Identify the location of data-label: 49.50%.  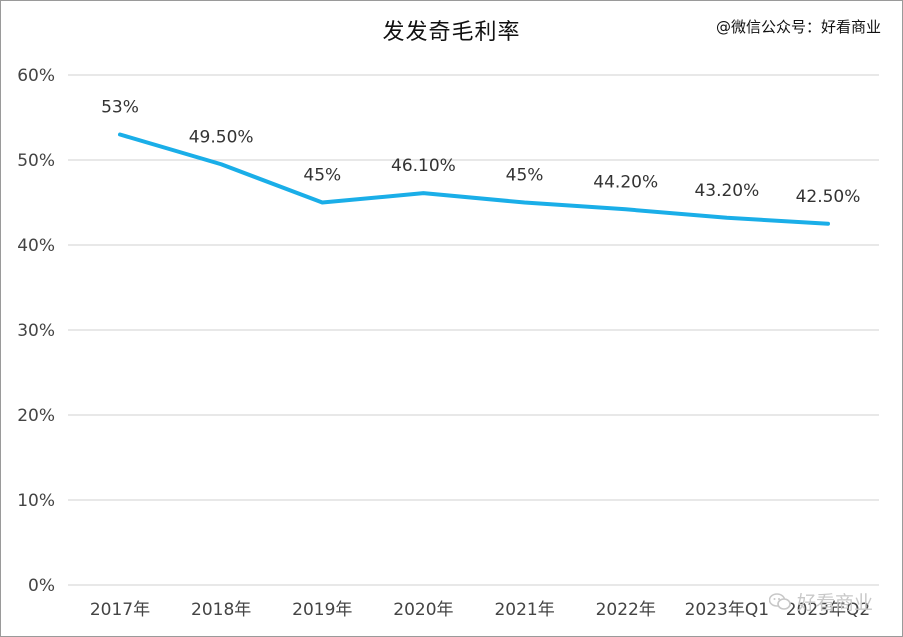
(221, 137).